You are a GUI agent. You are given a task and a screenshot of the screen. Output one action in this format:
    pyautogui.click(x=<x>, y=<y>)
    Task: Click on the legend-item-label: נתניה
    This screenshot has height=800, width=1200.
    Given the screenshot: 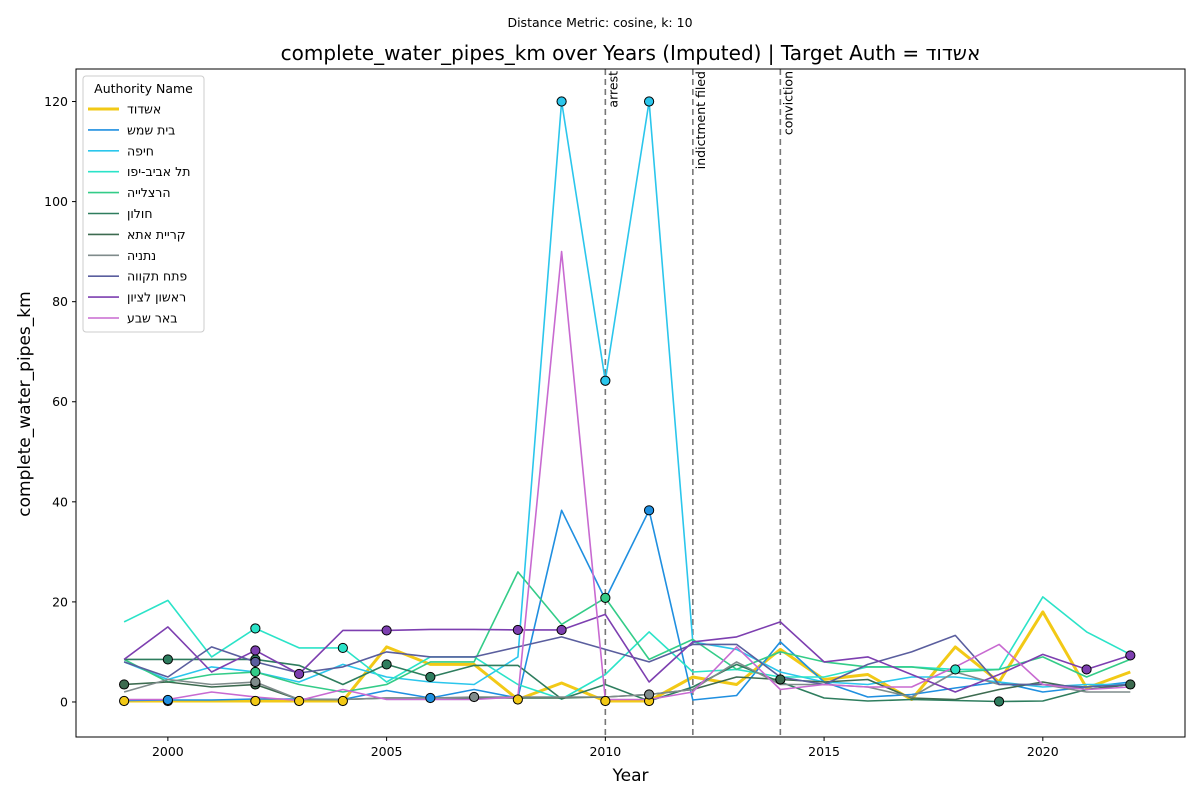 What is the action you would take?
    pyautogui.click(x=141, y=255)
    